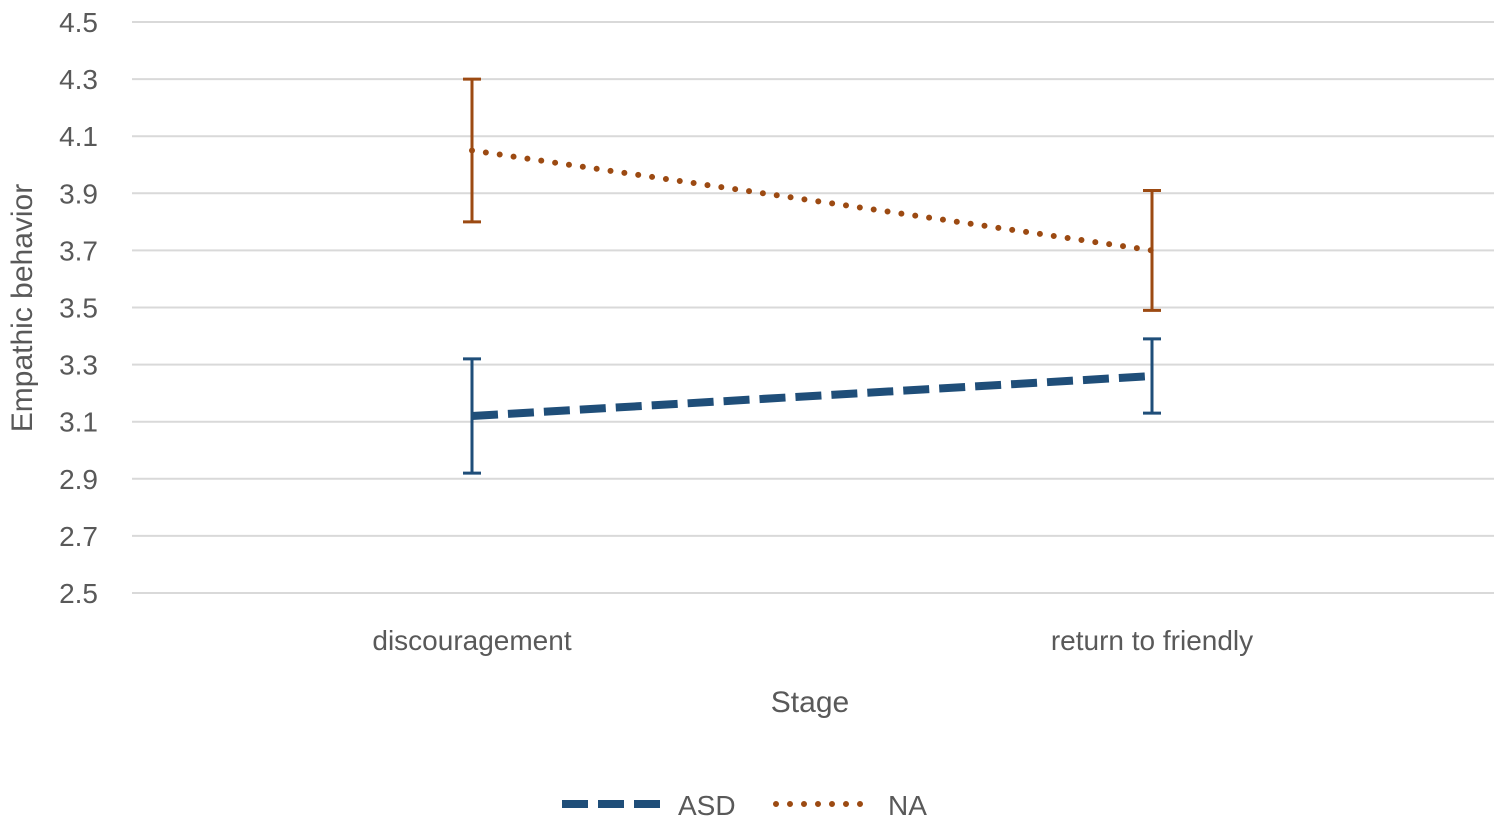 Image resolution: width=1502 pixels, height=822 pixels. What do you see at coordinates (78, 136) in the screenshot?
I see `y-tick-label: 4.1` at bounding box center [78, 136].